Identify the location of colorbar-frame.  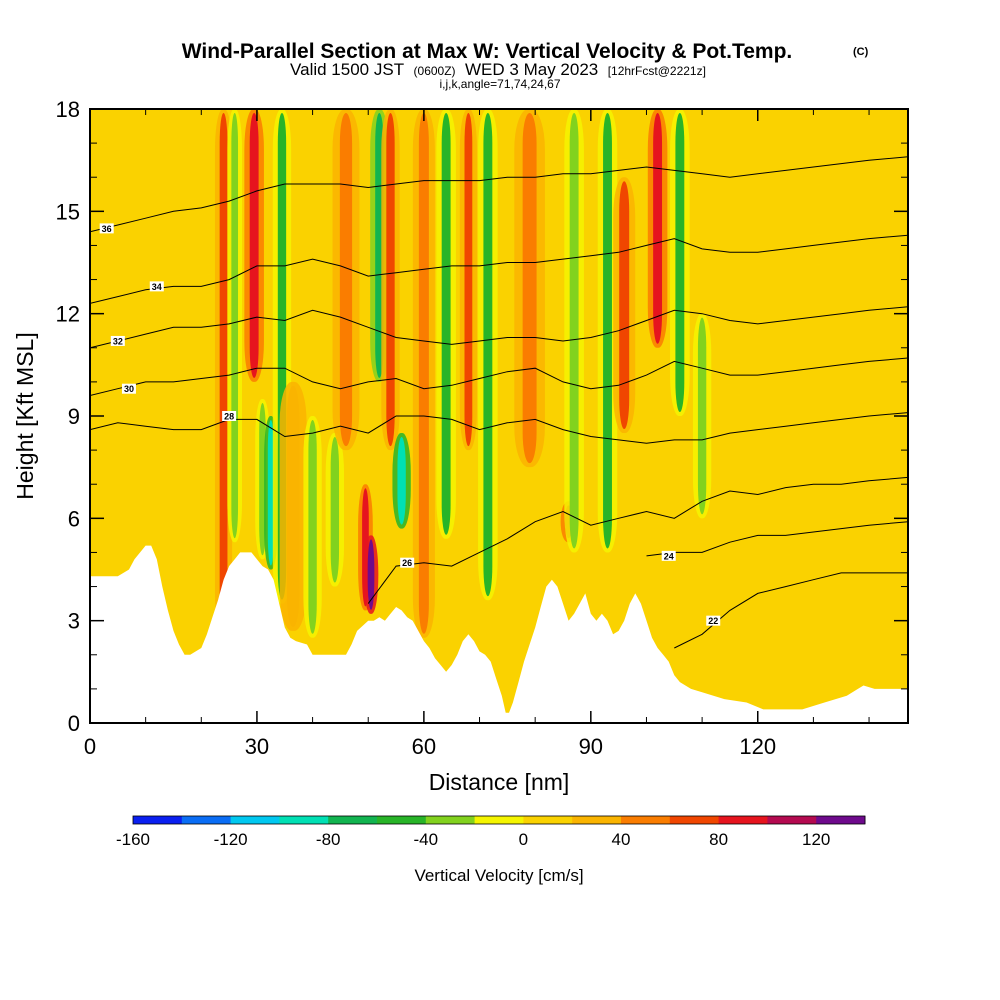
(499, 820).